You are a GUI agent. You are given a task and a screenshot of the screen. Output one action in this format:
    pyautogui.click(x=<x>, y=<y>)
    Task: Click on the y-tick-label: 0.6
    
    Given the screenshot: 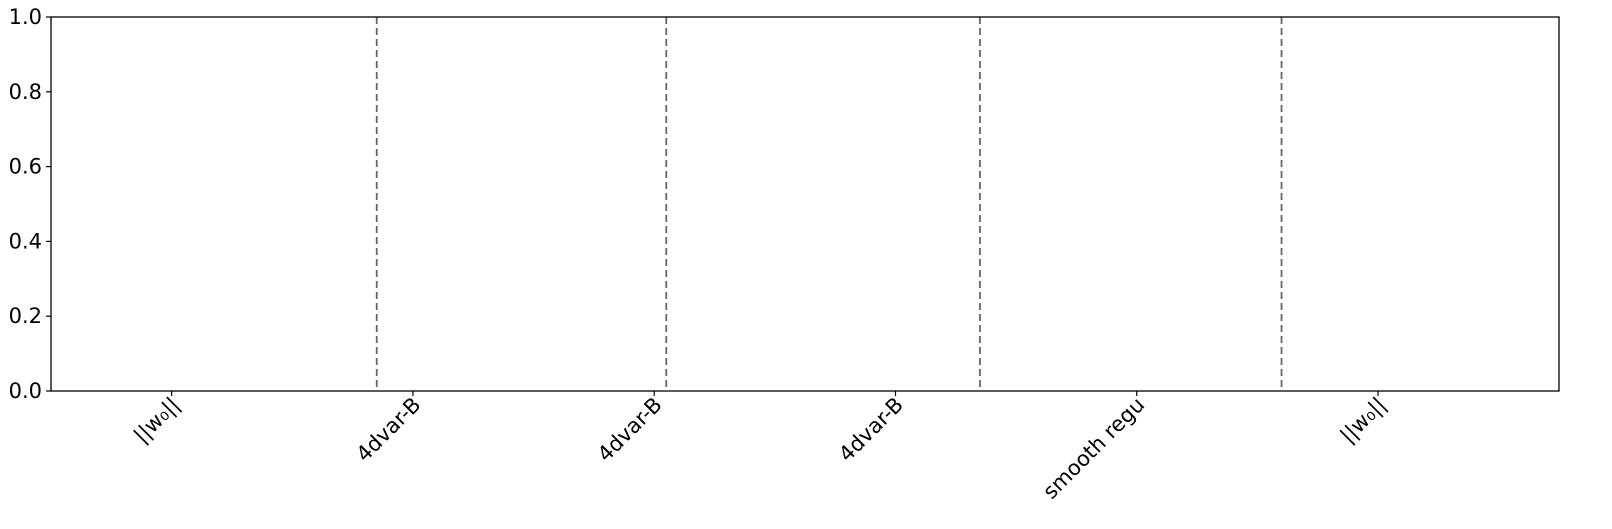 What is the action you would take?
    pyautogui.click(x=25, y=167)
    